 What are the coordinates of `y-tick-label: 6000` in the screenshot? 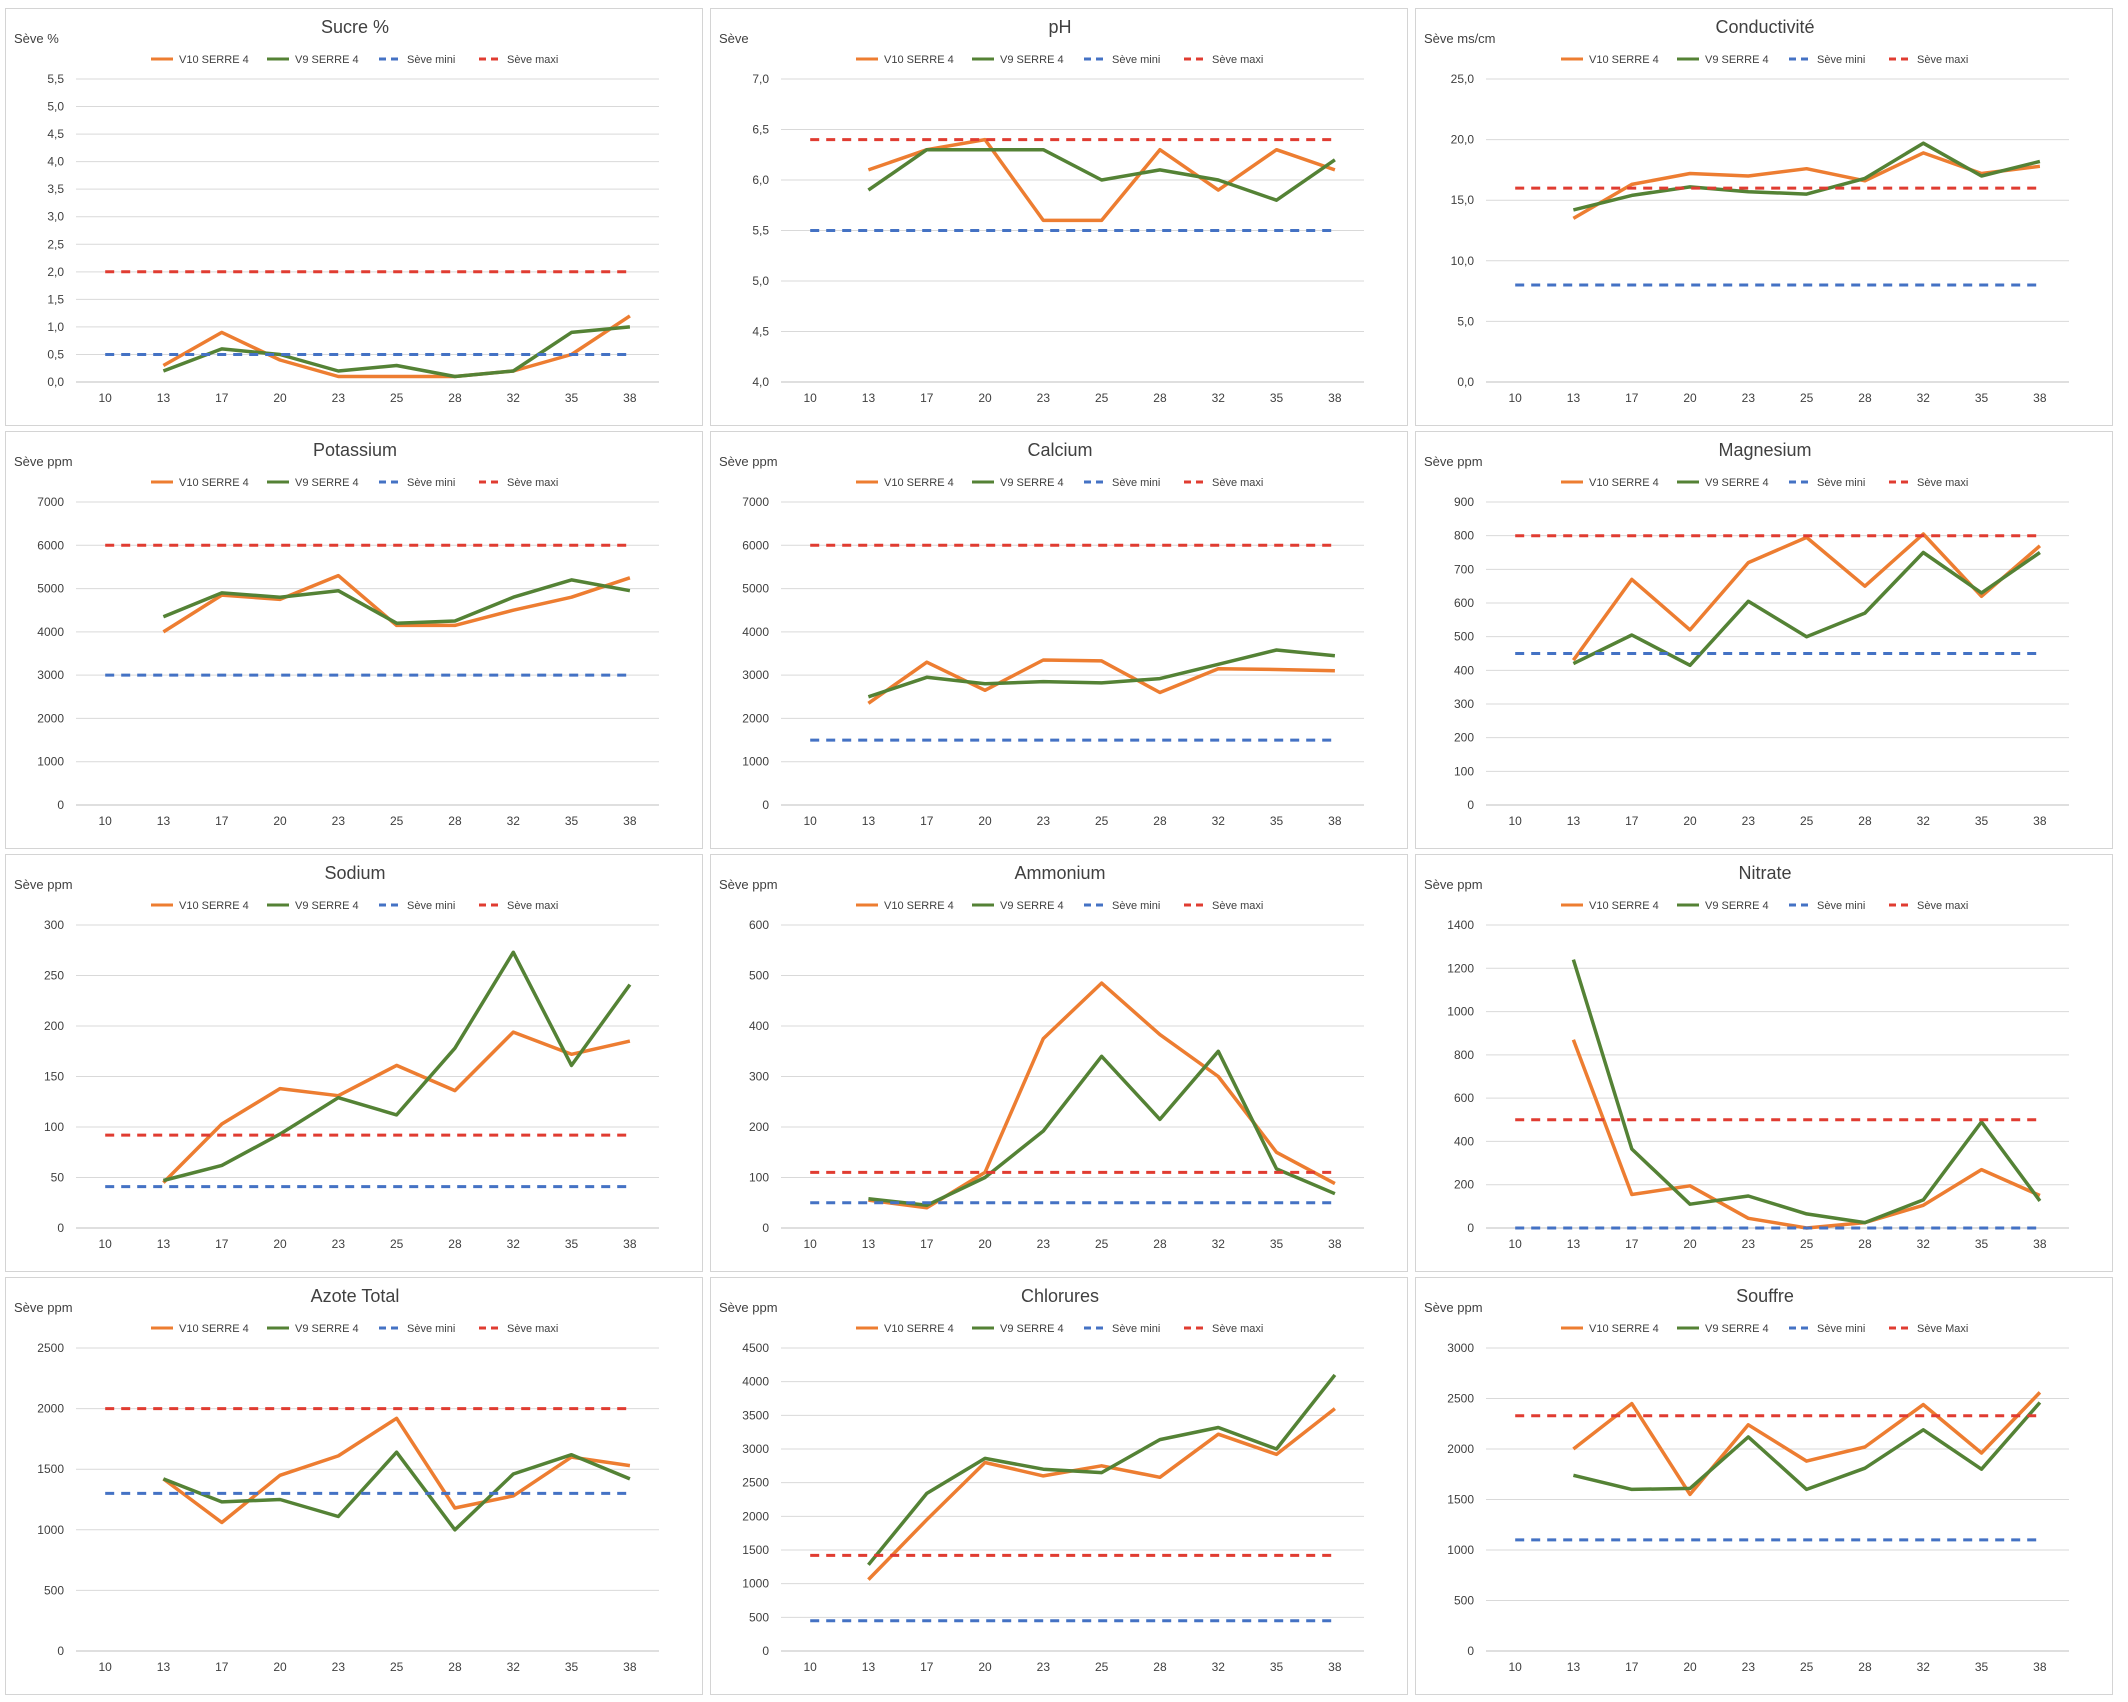 It's located at (755, 545).